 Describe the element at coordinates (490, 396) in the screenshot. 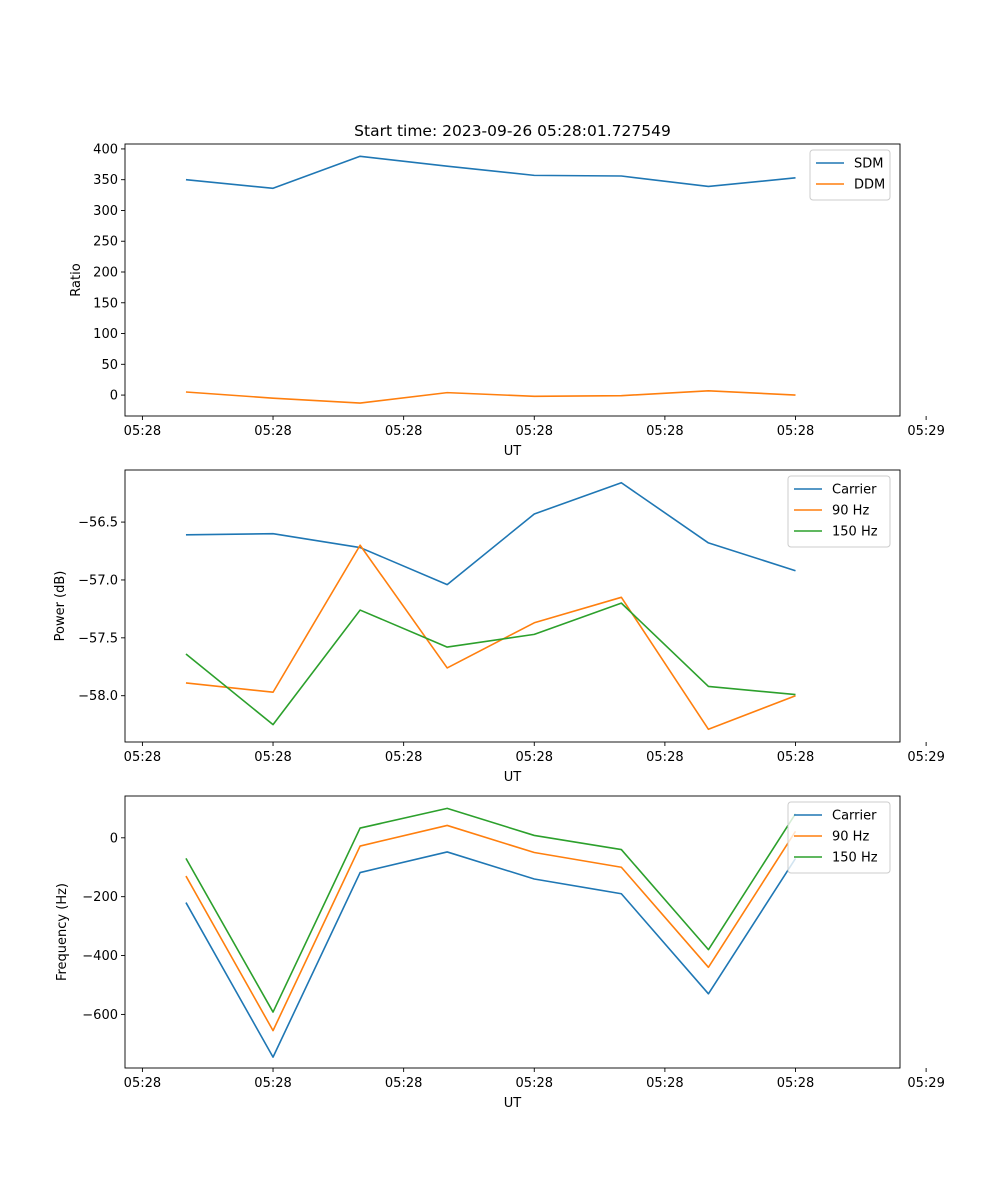

I see `series-line-ddm` at that location.